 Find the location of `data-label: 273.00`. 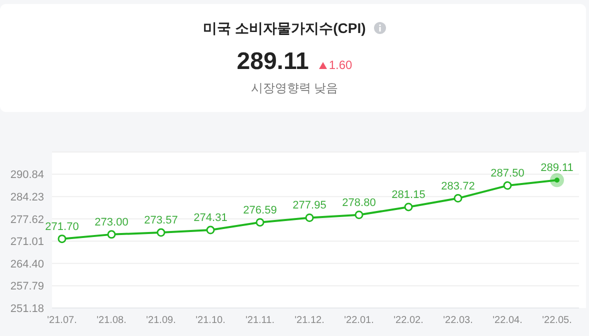

data-label: 273.00 is located at coordinates (111, 222).